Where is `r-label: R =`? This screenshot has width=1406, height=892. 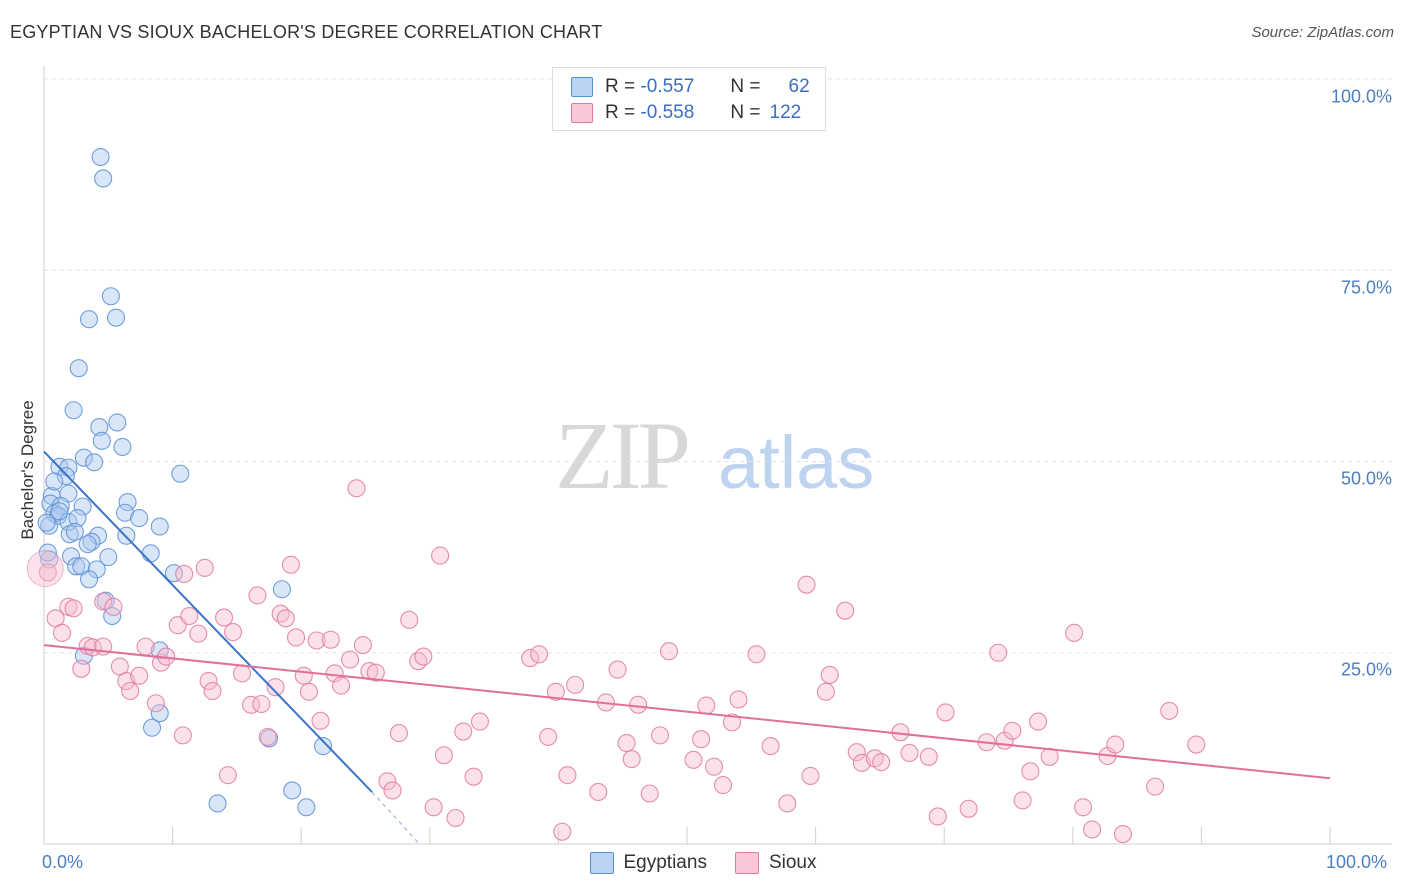 r-label: R = is located at coordinates (620, 112).